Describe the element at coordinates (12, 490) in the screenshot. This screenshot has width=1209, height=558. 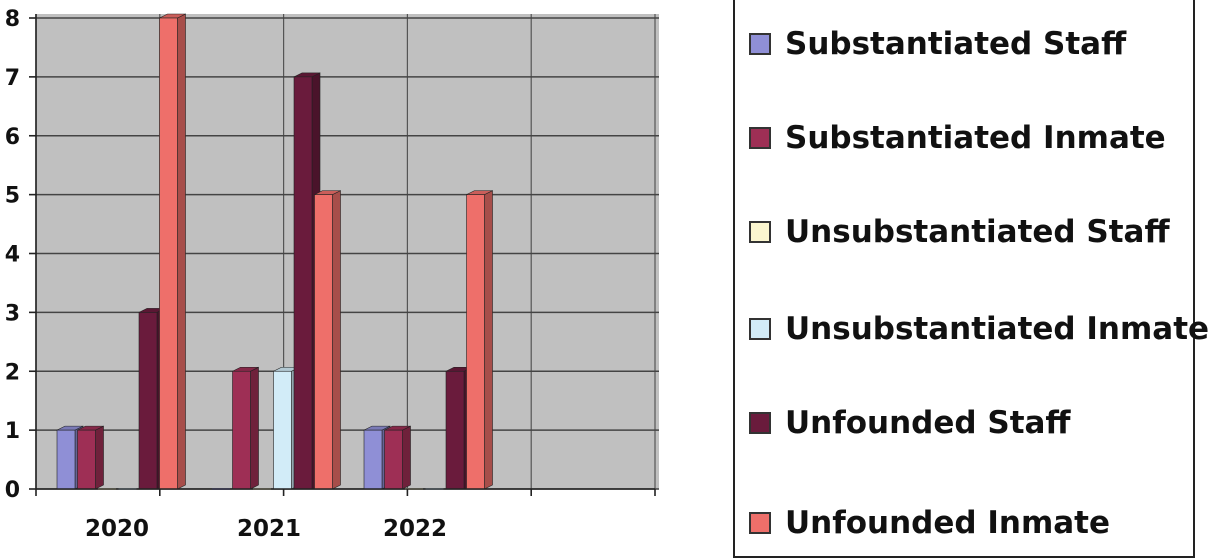
I see `y-tick-label: 0` at that location.